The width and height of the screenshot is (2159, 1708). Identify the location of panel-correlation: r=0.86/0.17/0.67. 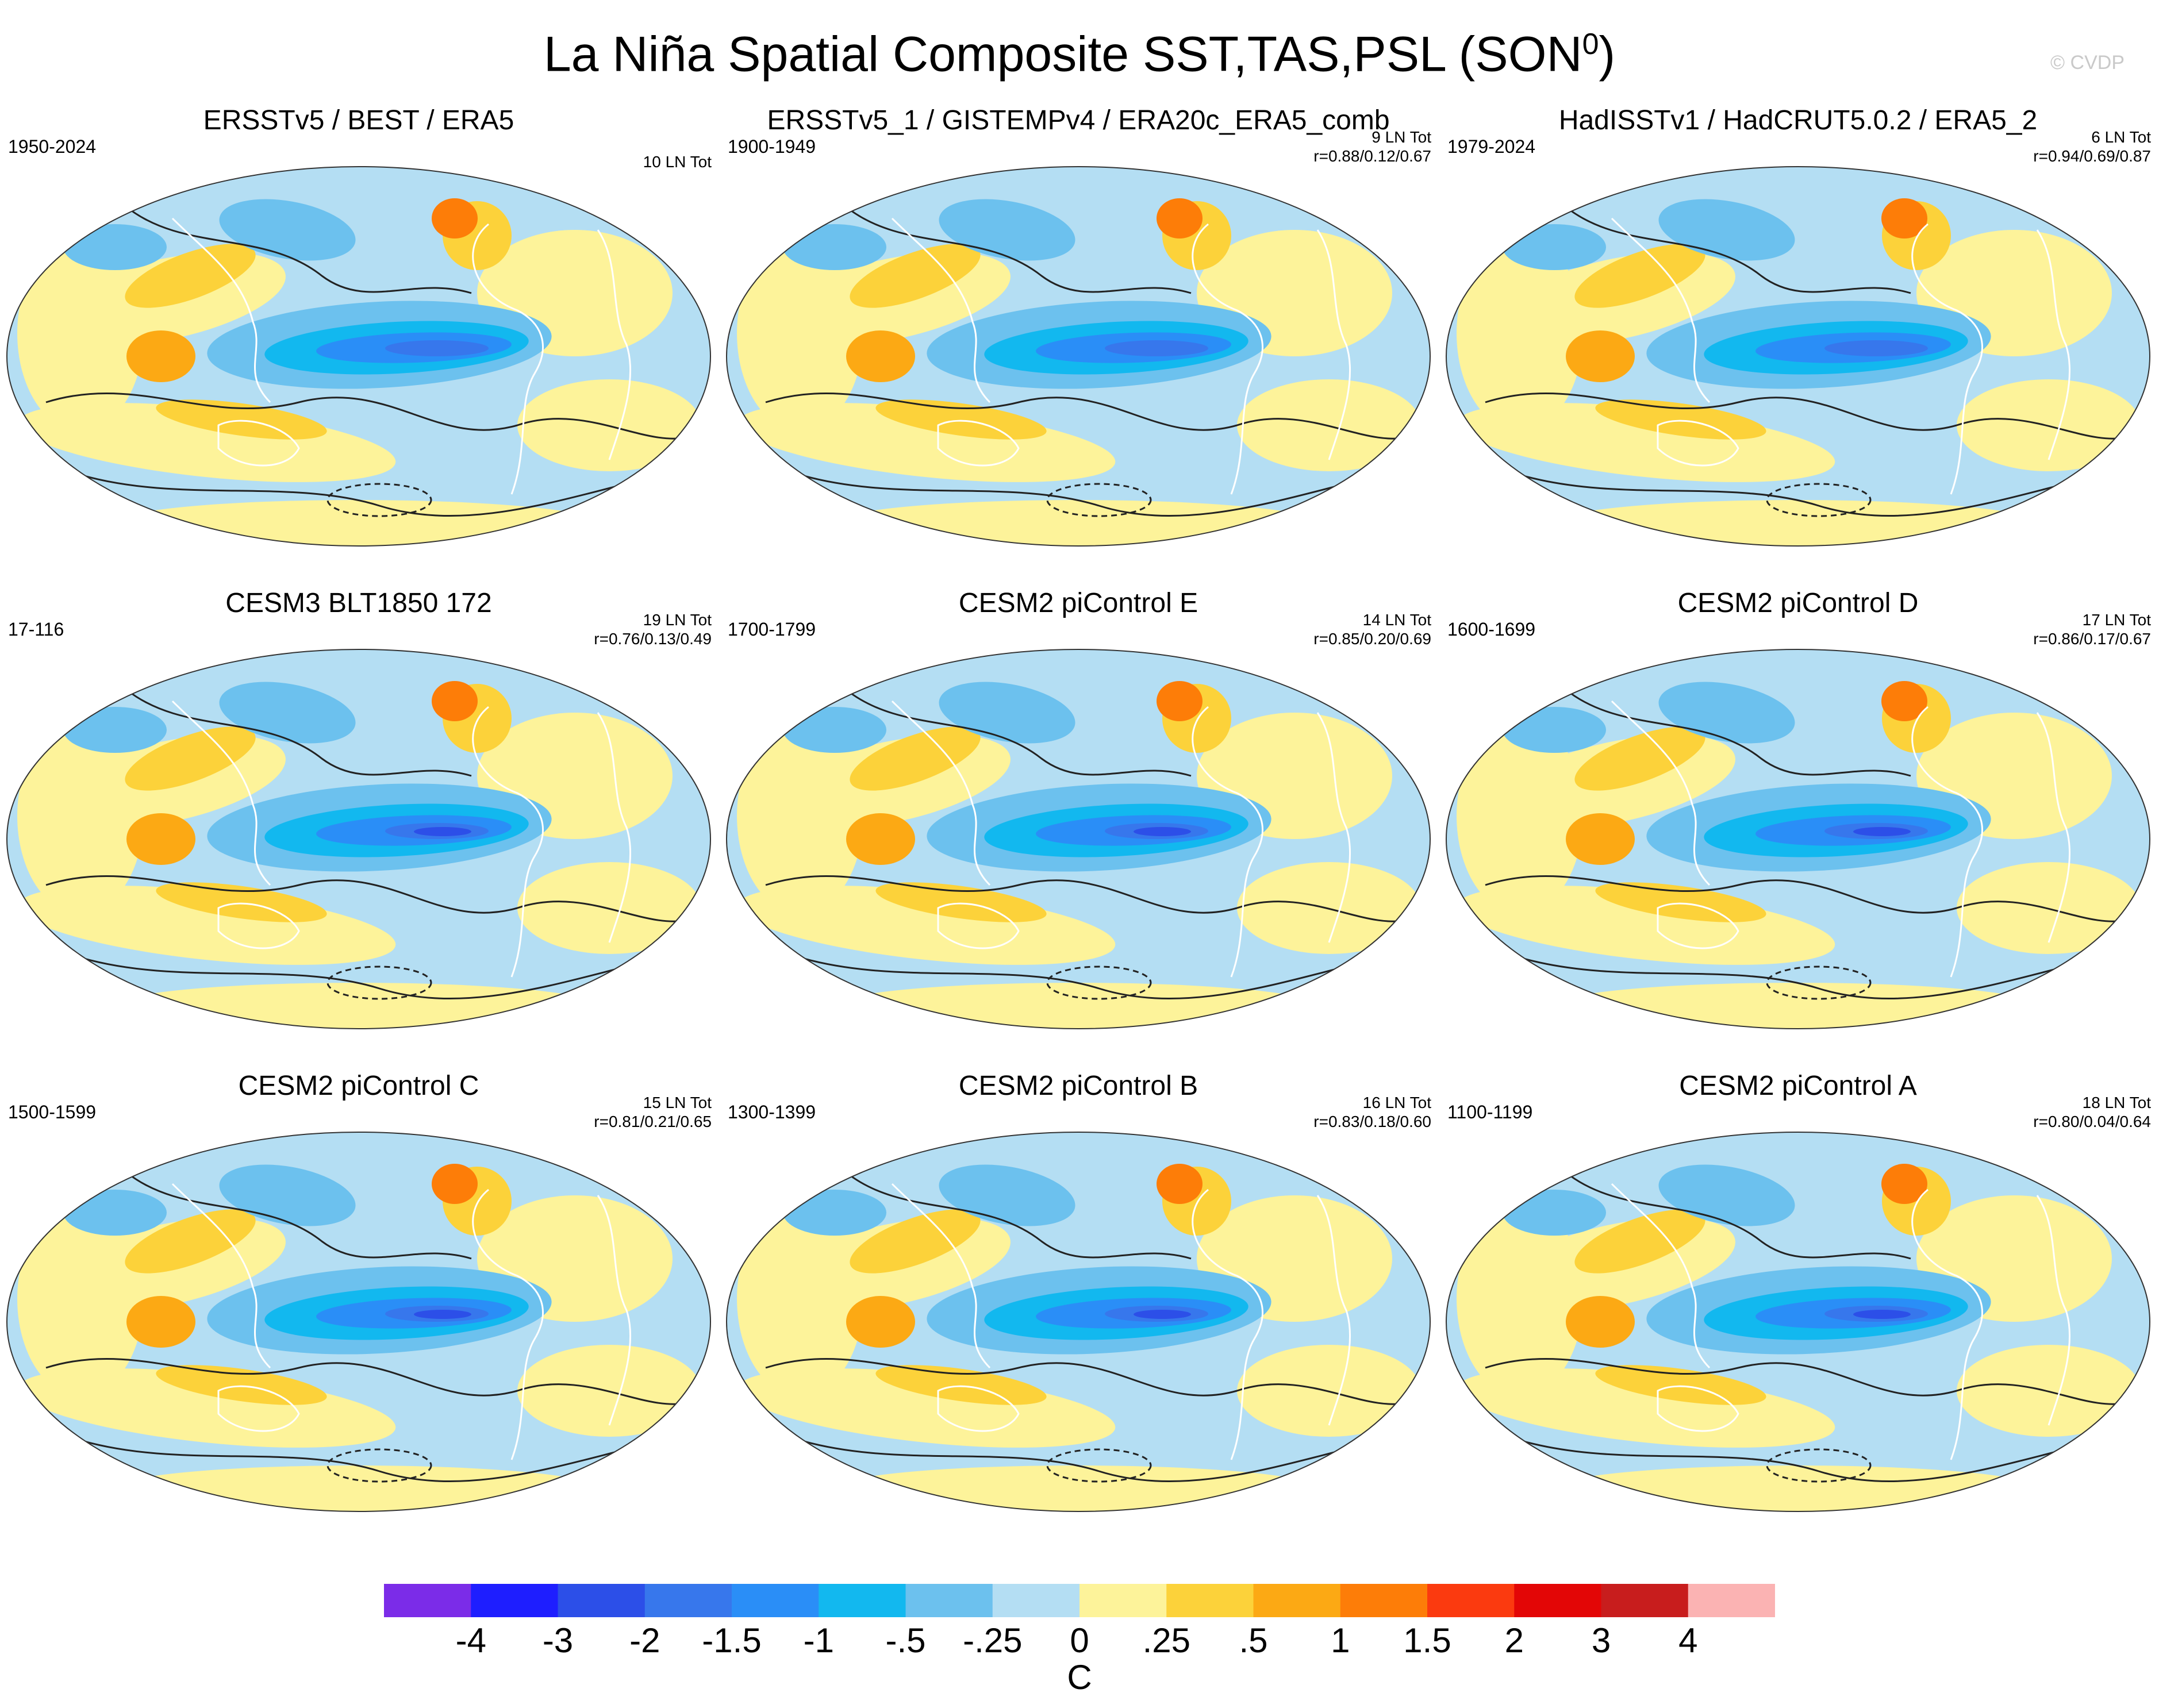
(2092, 639).